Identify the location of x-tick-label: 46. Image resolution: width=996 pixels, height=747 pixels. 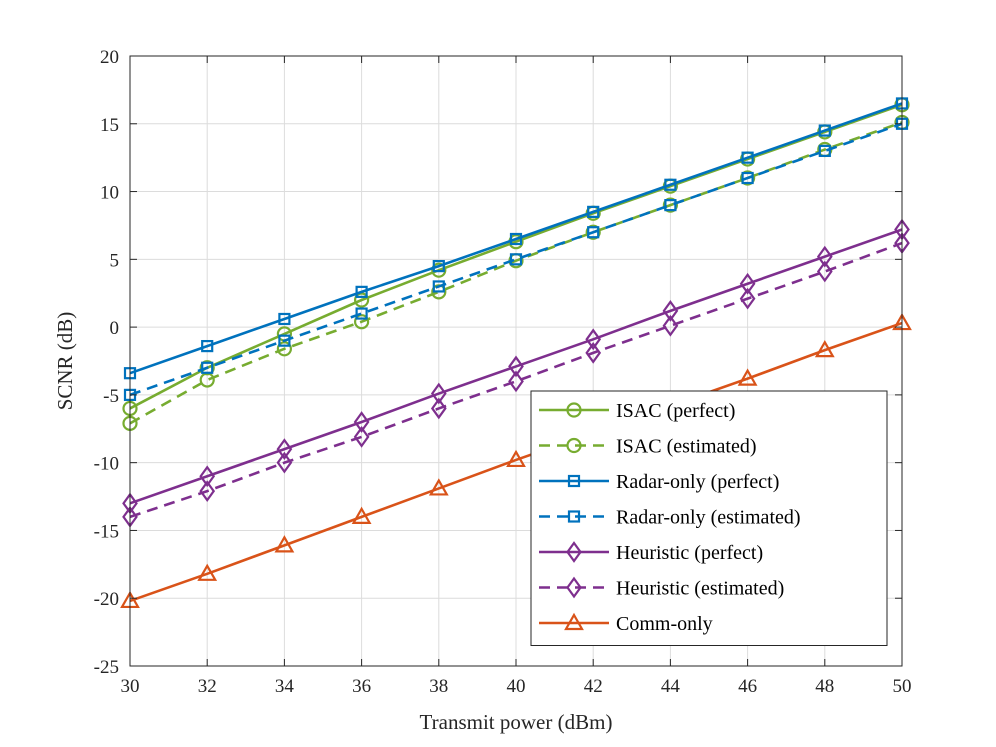
(747, 686).